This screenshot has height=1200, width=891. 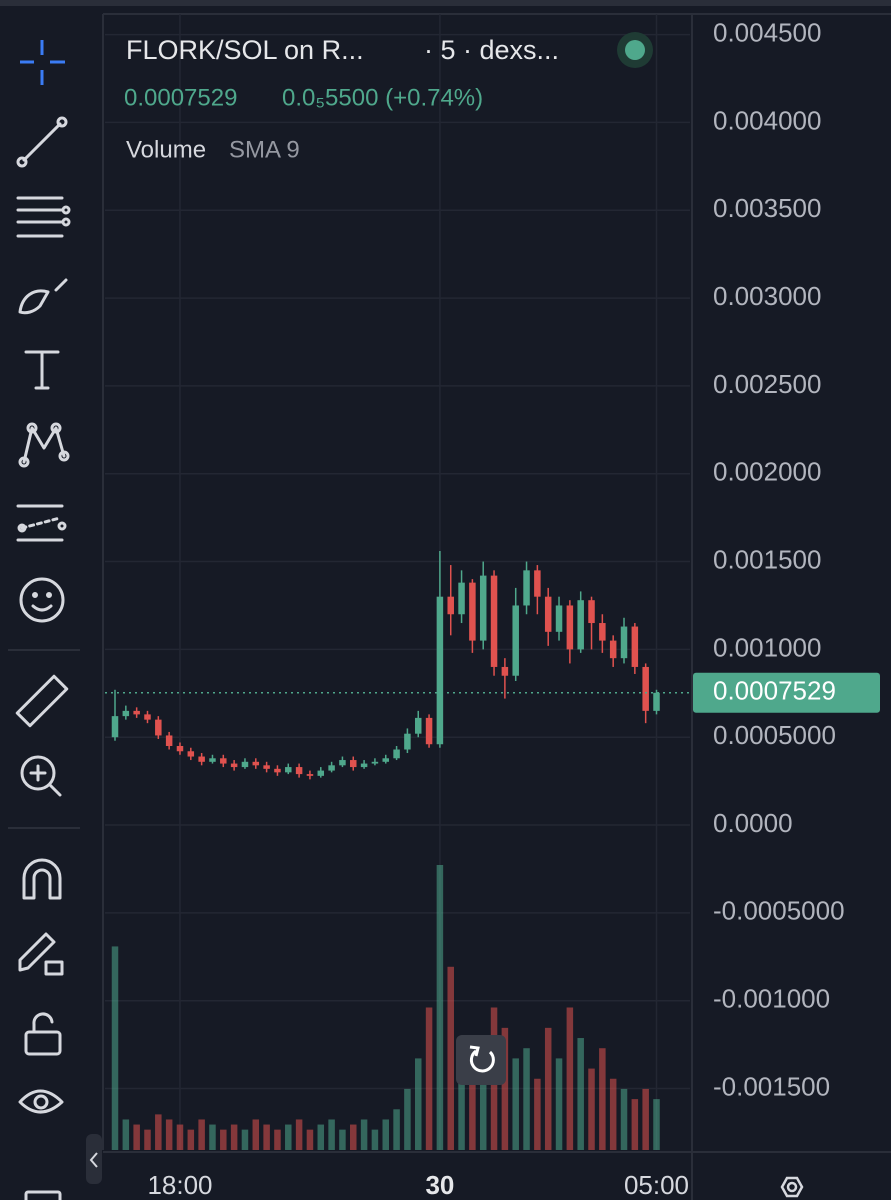 What do you see at coordinates (42, 701) in the screenshot?
I see `measure-tool` at bounding box center [42, 701].